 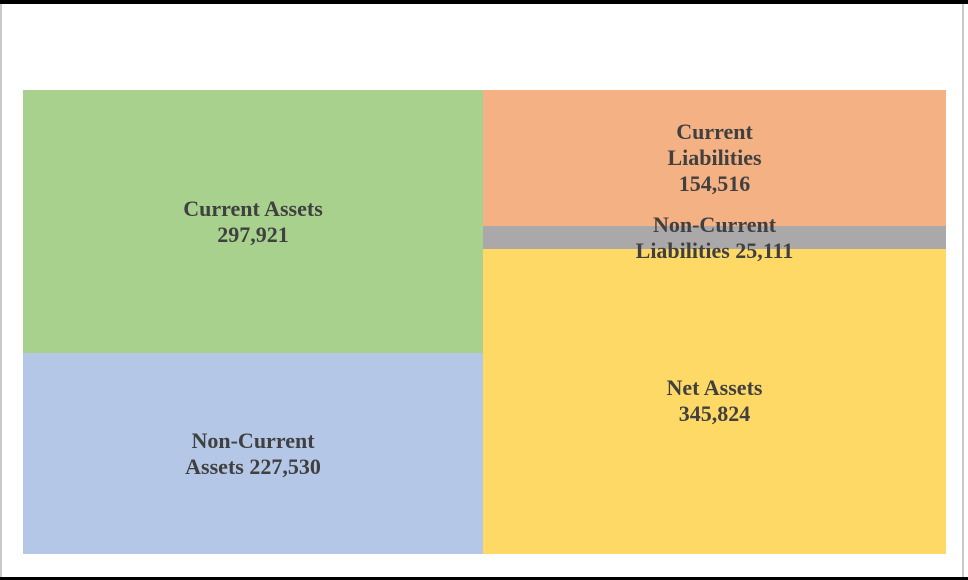 I want to click on current-liabilities-label-line2: Liabilities, so click(x=714, y=158).